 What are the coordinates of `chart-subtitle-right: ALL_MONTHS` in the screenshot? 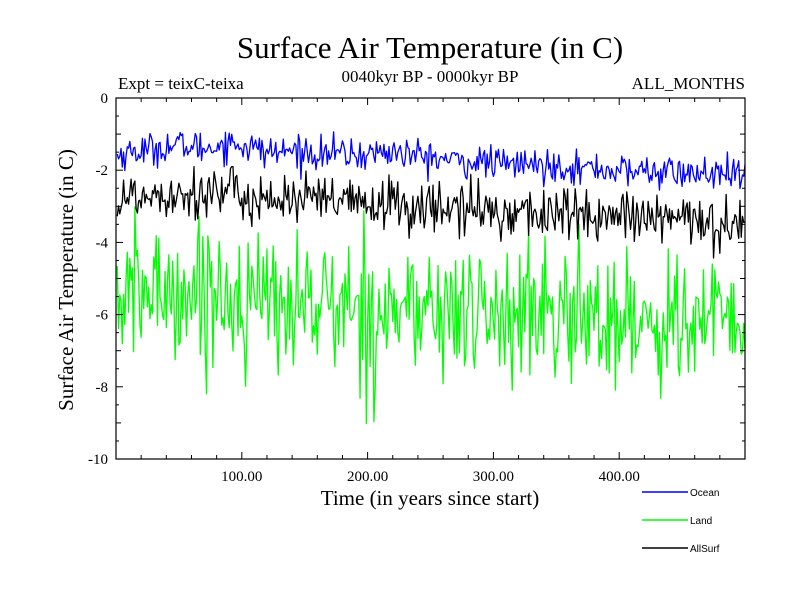 It's located at (688, 83).